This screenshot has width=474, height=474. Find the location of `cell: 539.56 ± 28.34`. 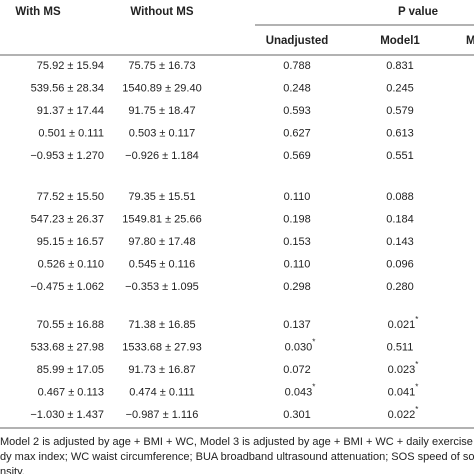

cell: 539.56 ± 28.34 is located at coordinates (67, 88).